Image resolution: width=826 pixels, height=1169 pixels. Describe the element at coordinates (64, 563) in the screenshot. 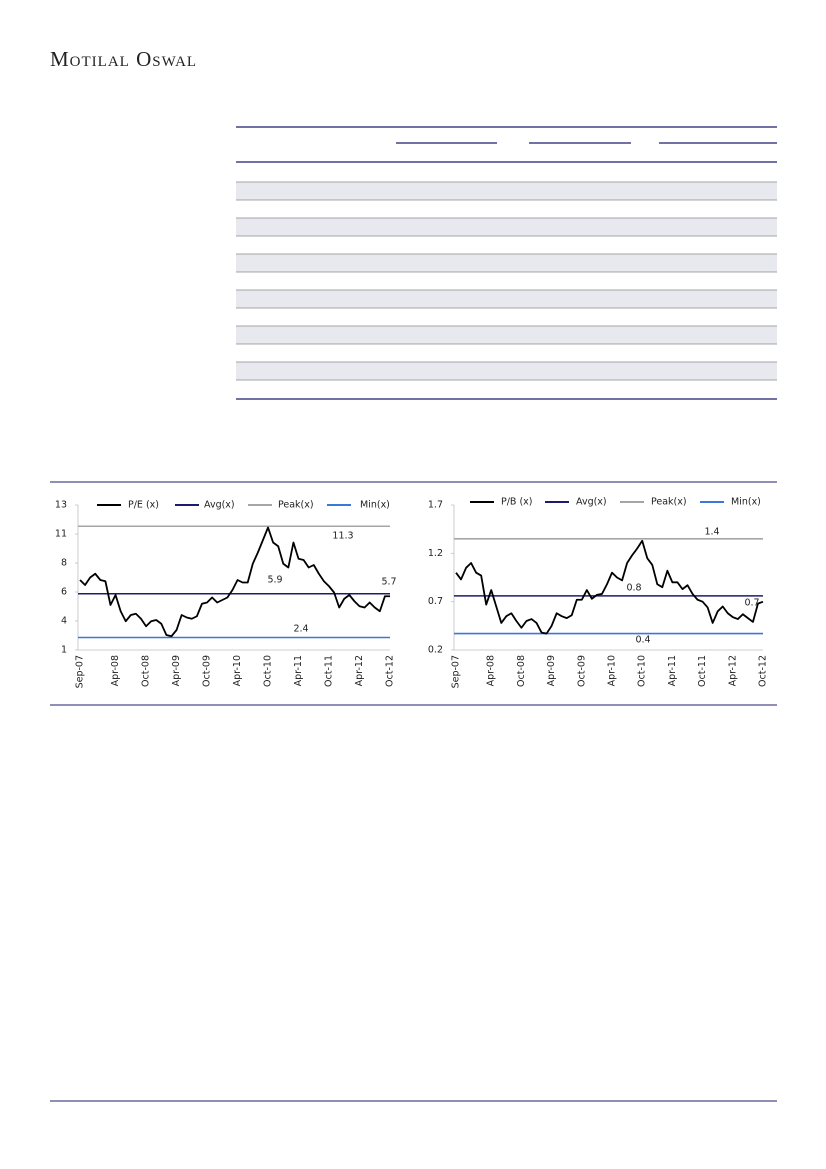

I see `y-tick-label: 8` at that location.